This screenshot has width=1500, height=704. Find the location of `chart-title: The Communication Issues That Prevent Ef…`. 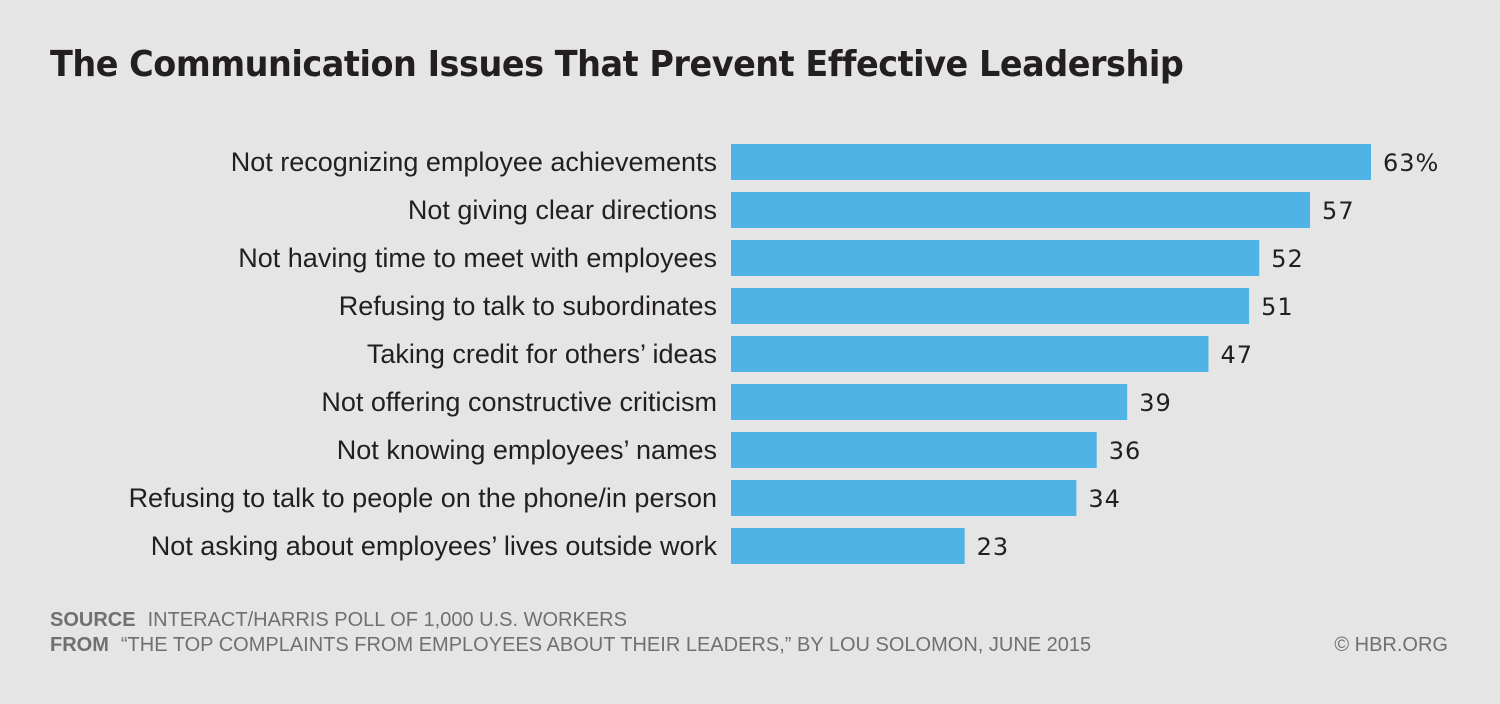

chart-title: The Communication Issues That Prevent Ef… is located at coordinates (617, 64).